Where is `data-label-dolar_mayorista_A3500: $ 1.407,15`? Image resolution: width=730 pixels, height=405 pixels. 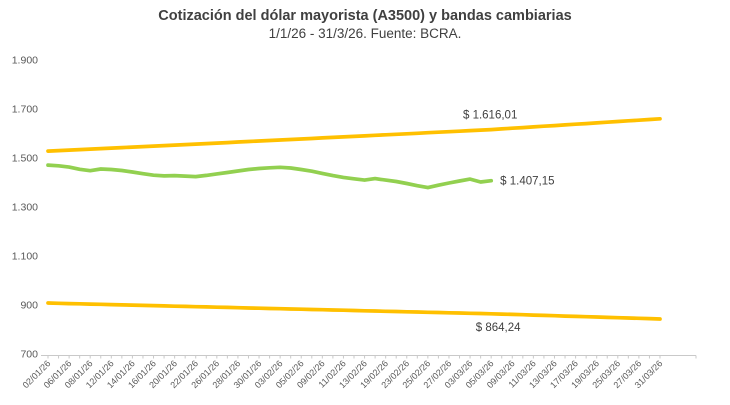
data-label-dolar_mayorista_A3500: $ 1.407,15 is located at coordinates (527, 182).